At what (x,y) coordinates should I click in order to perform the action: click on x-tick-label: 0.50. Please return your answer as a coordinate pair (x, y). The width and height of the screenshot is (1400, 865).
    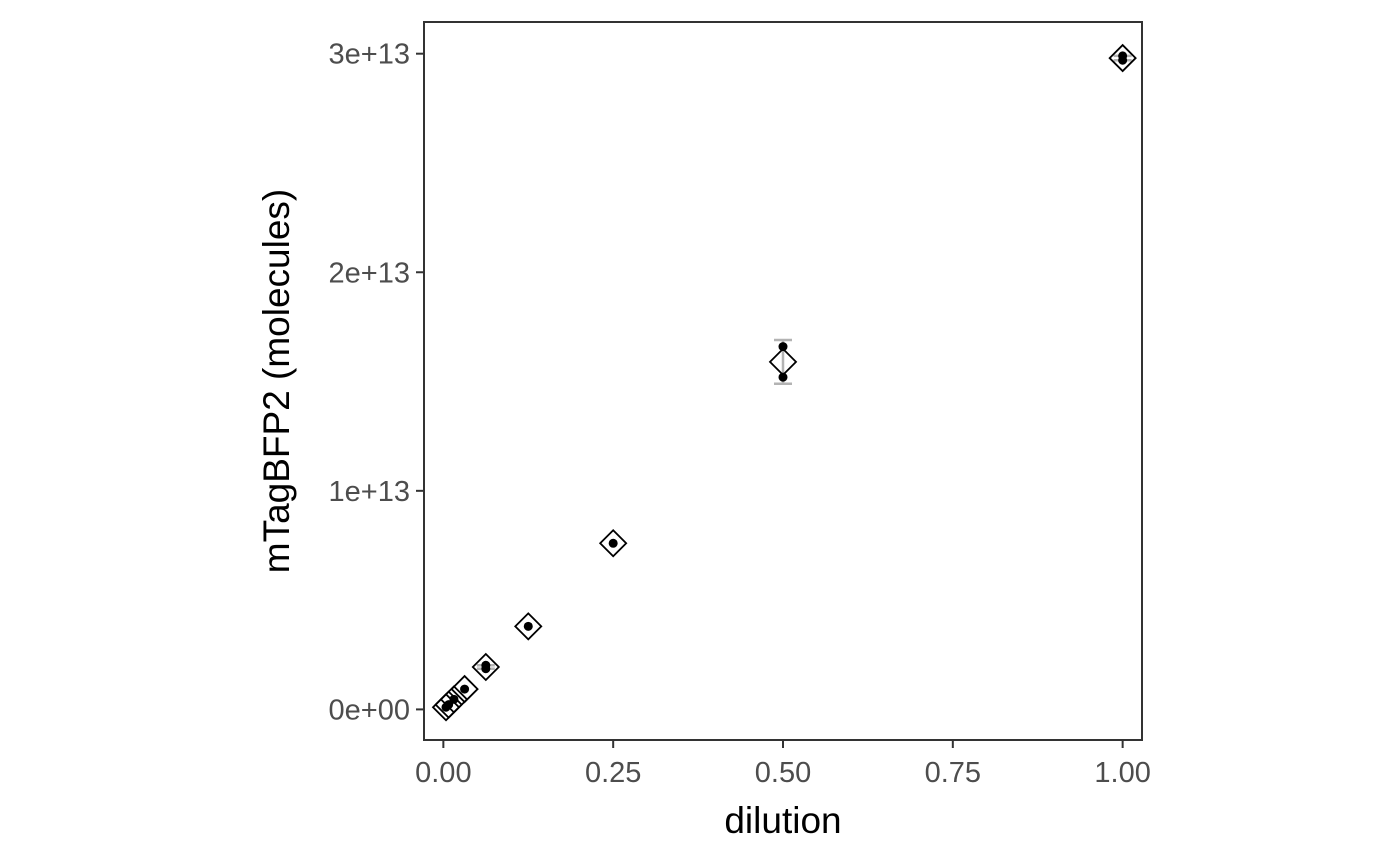
    Looking at the image, I should click on (783, 773).